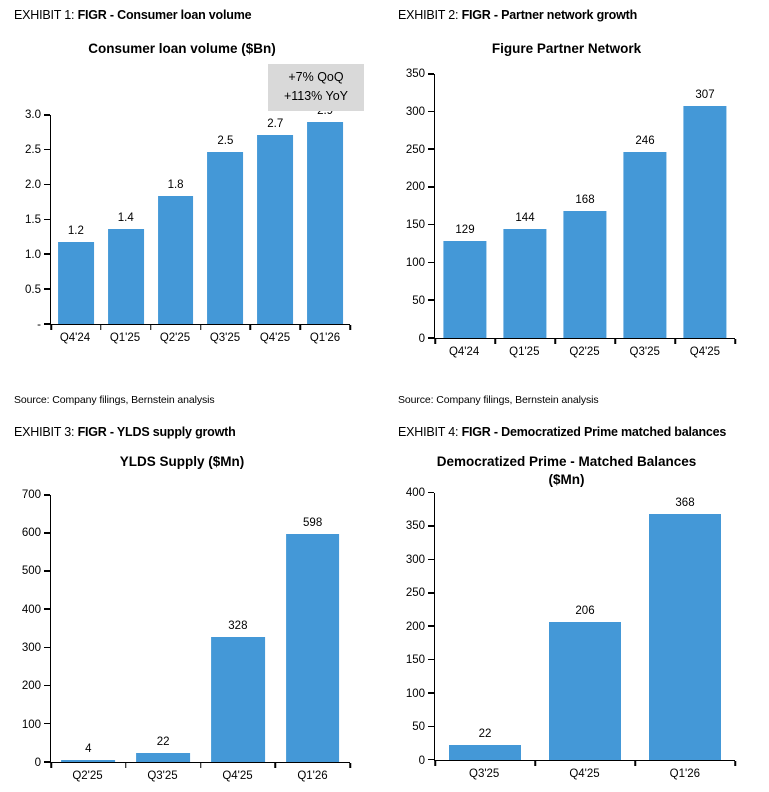 The image size is (769, 792). What do you see at coordinates (705, 95) in the screenshot?
I see `bar-value-label: 307` at bounding box center [705, 95].